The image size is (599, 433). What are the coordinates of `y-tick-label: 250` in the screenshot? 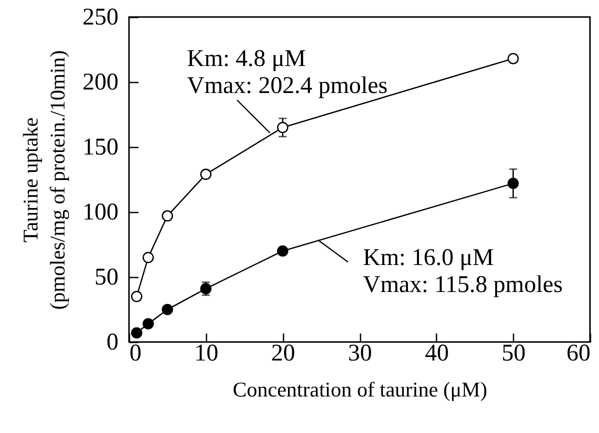 It's located at (100, 17).